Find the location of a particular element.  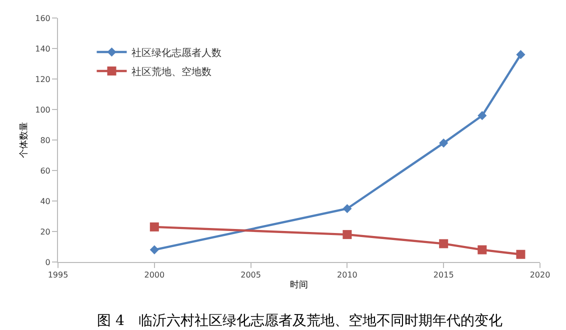

y-tick-label: 160 is located at coordinates (42, 18).